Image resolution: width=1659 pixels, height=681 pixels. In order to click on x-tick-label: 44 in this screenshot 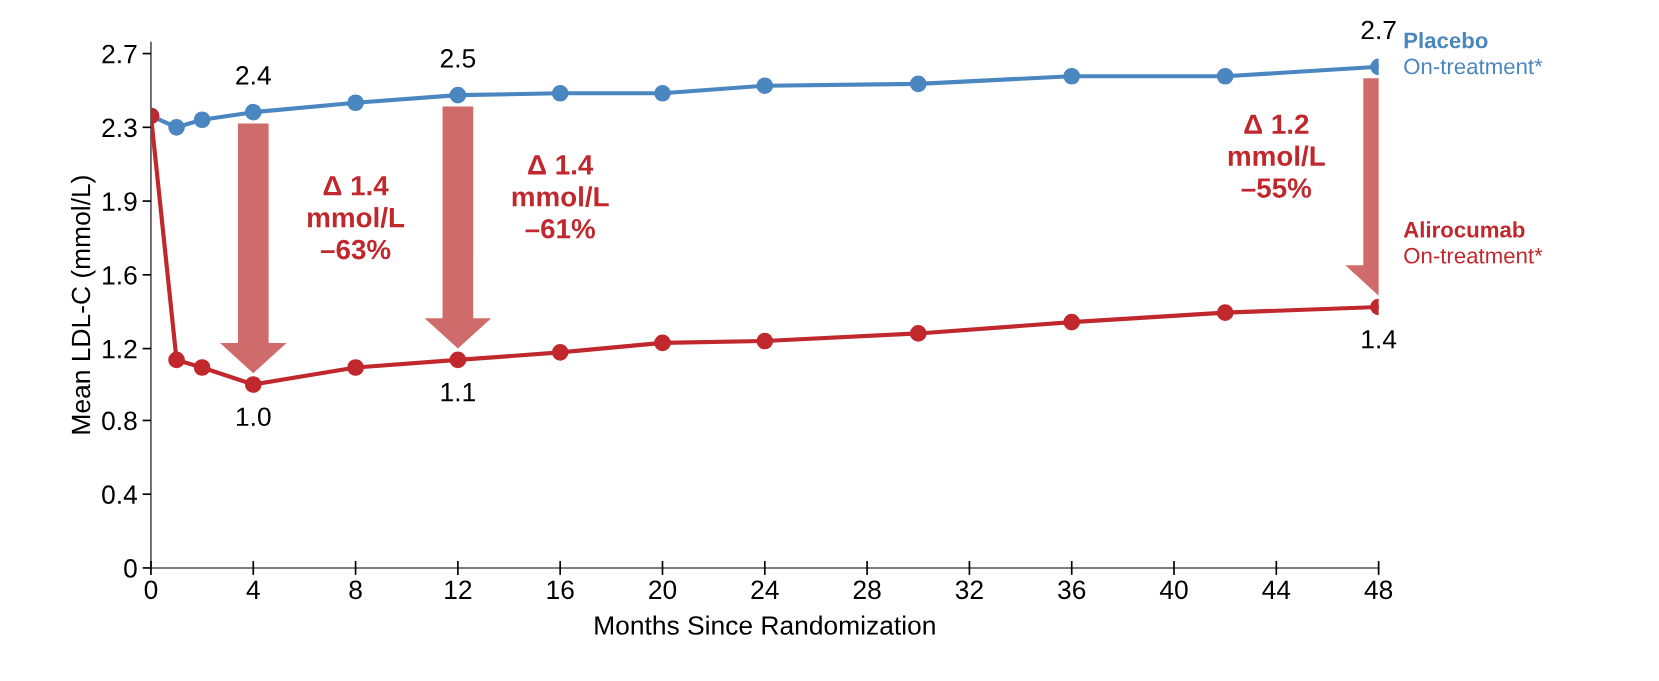, I will do `click(1276, 589)`.